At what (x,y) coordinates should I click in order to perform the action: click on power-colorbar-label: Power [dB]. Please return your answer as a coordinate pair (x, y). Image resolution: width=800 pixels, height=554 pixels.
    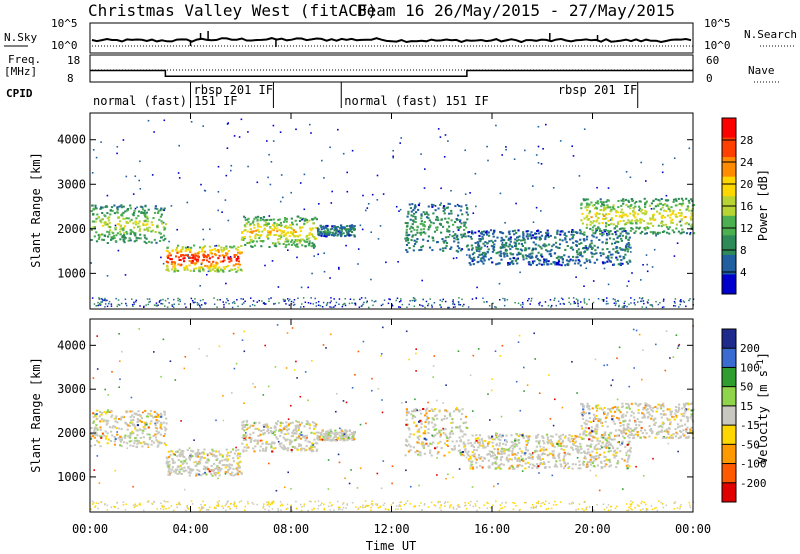
    Looking at the image, I should click on (763, 205).